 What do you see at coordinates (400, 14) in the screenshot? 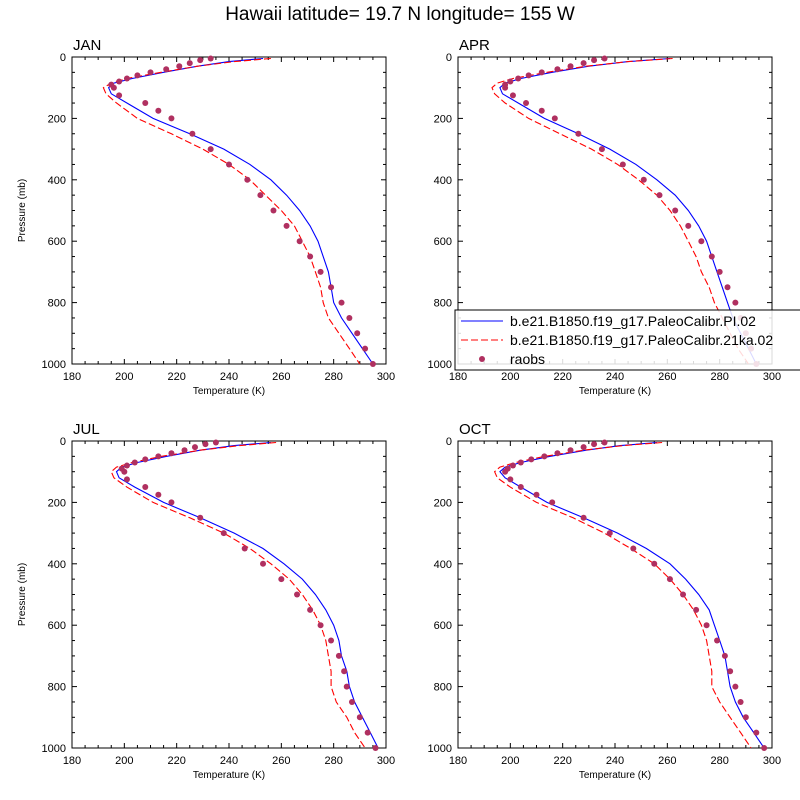
I see `figure-title: Hawaii latitude= 19.7 N longitude= 155 W` at bounding box center [400, 14].